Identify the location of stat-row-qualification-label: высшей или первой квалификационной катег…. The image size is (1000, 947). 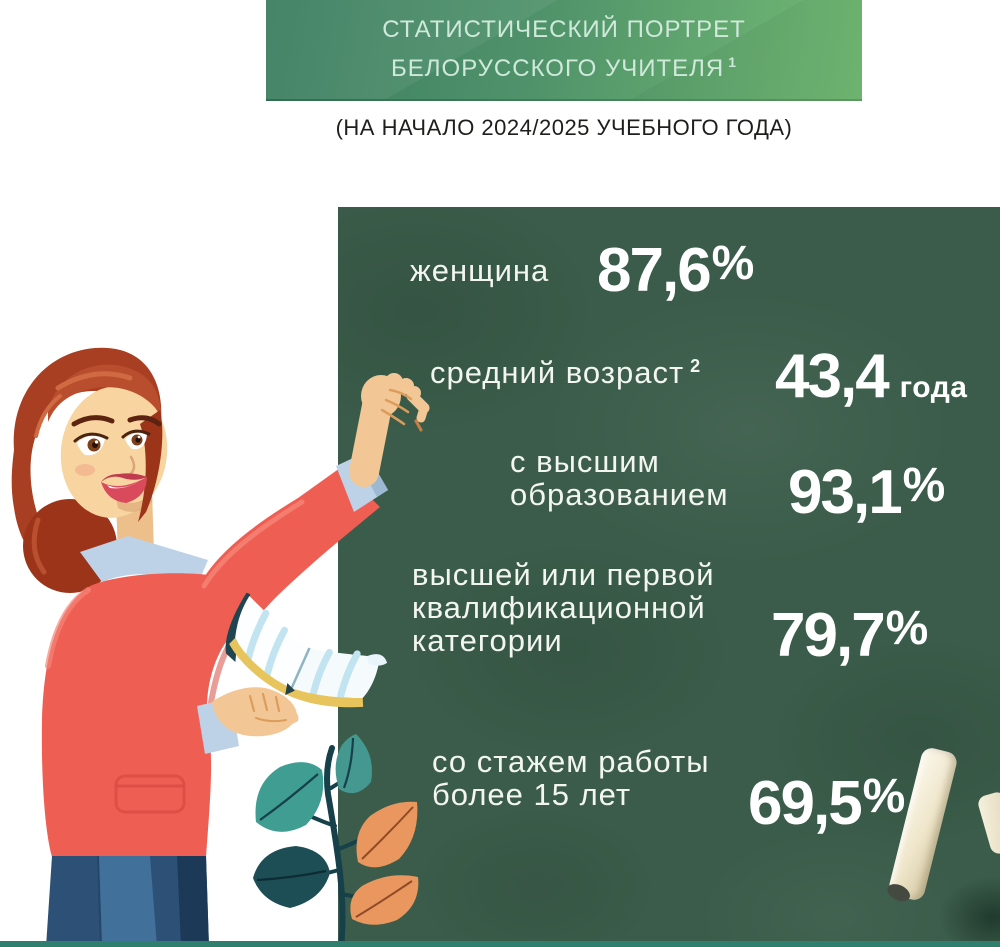
(563, 607).